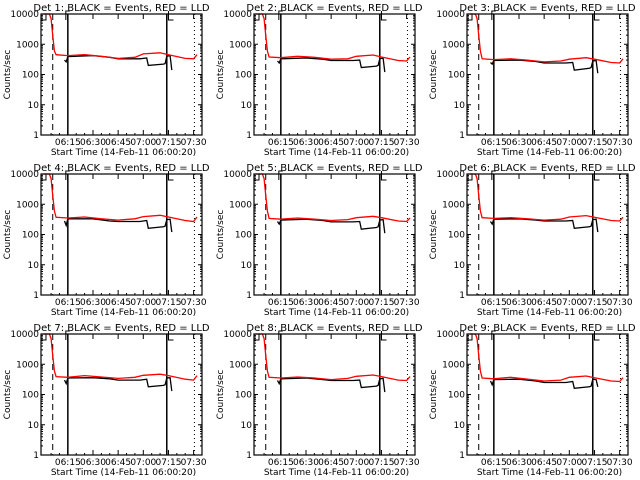 Image resolution: width=640 pixels, height=480 pixels. What do you see at coordinates (334, 328) in the screenshot?
I see `panel-title: Det 8: BLACK = Events, RED = LLD` at bounding box center [334, 328].